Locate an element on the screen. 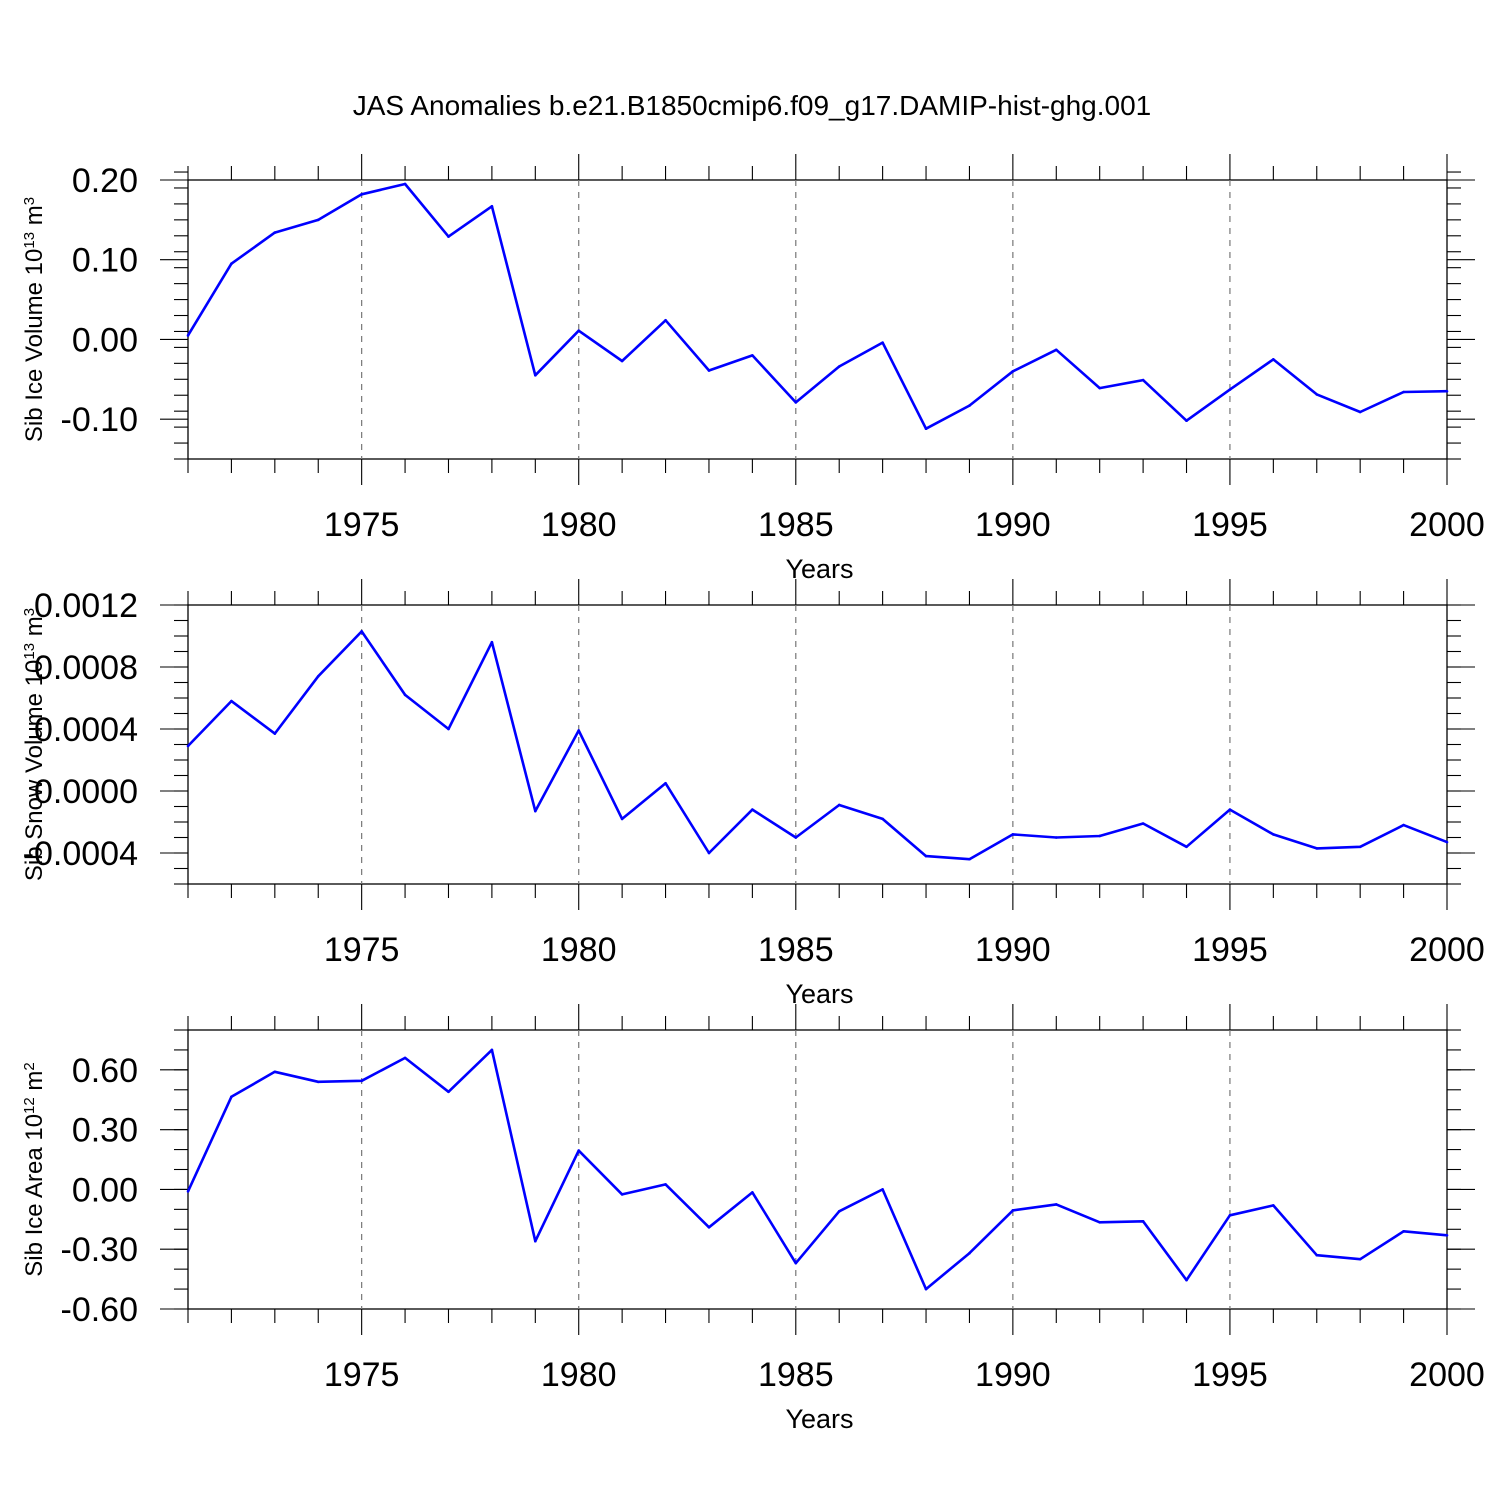 The height and width of the screenshot is (1500, 1500). y-tick-label: 0.0008 is located at coordinates (86, 668).